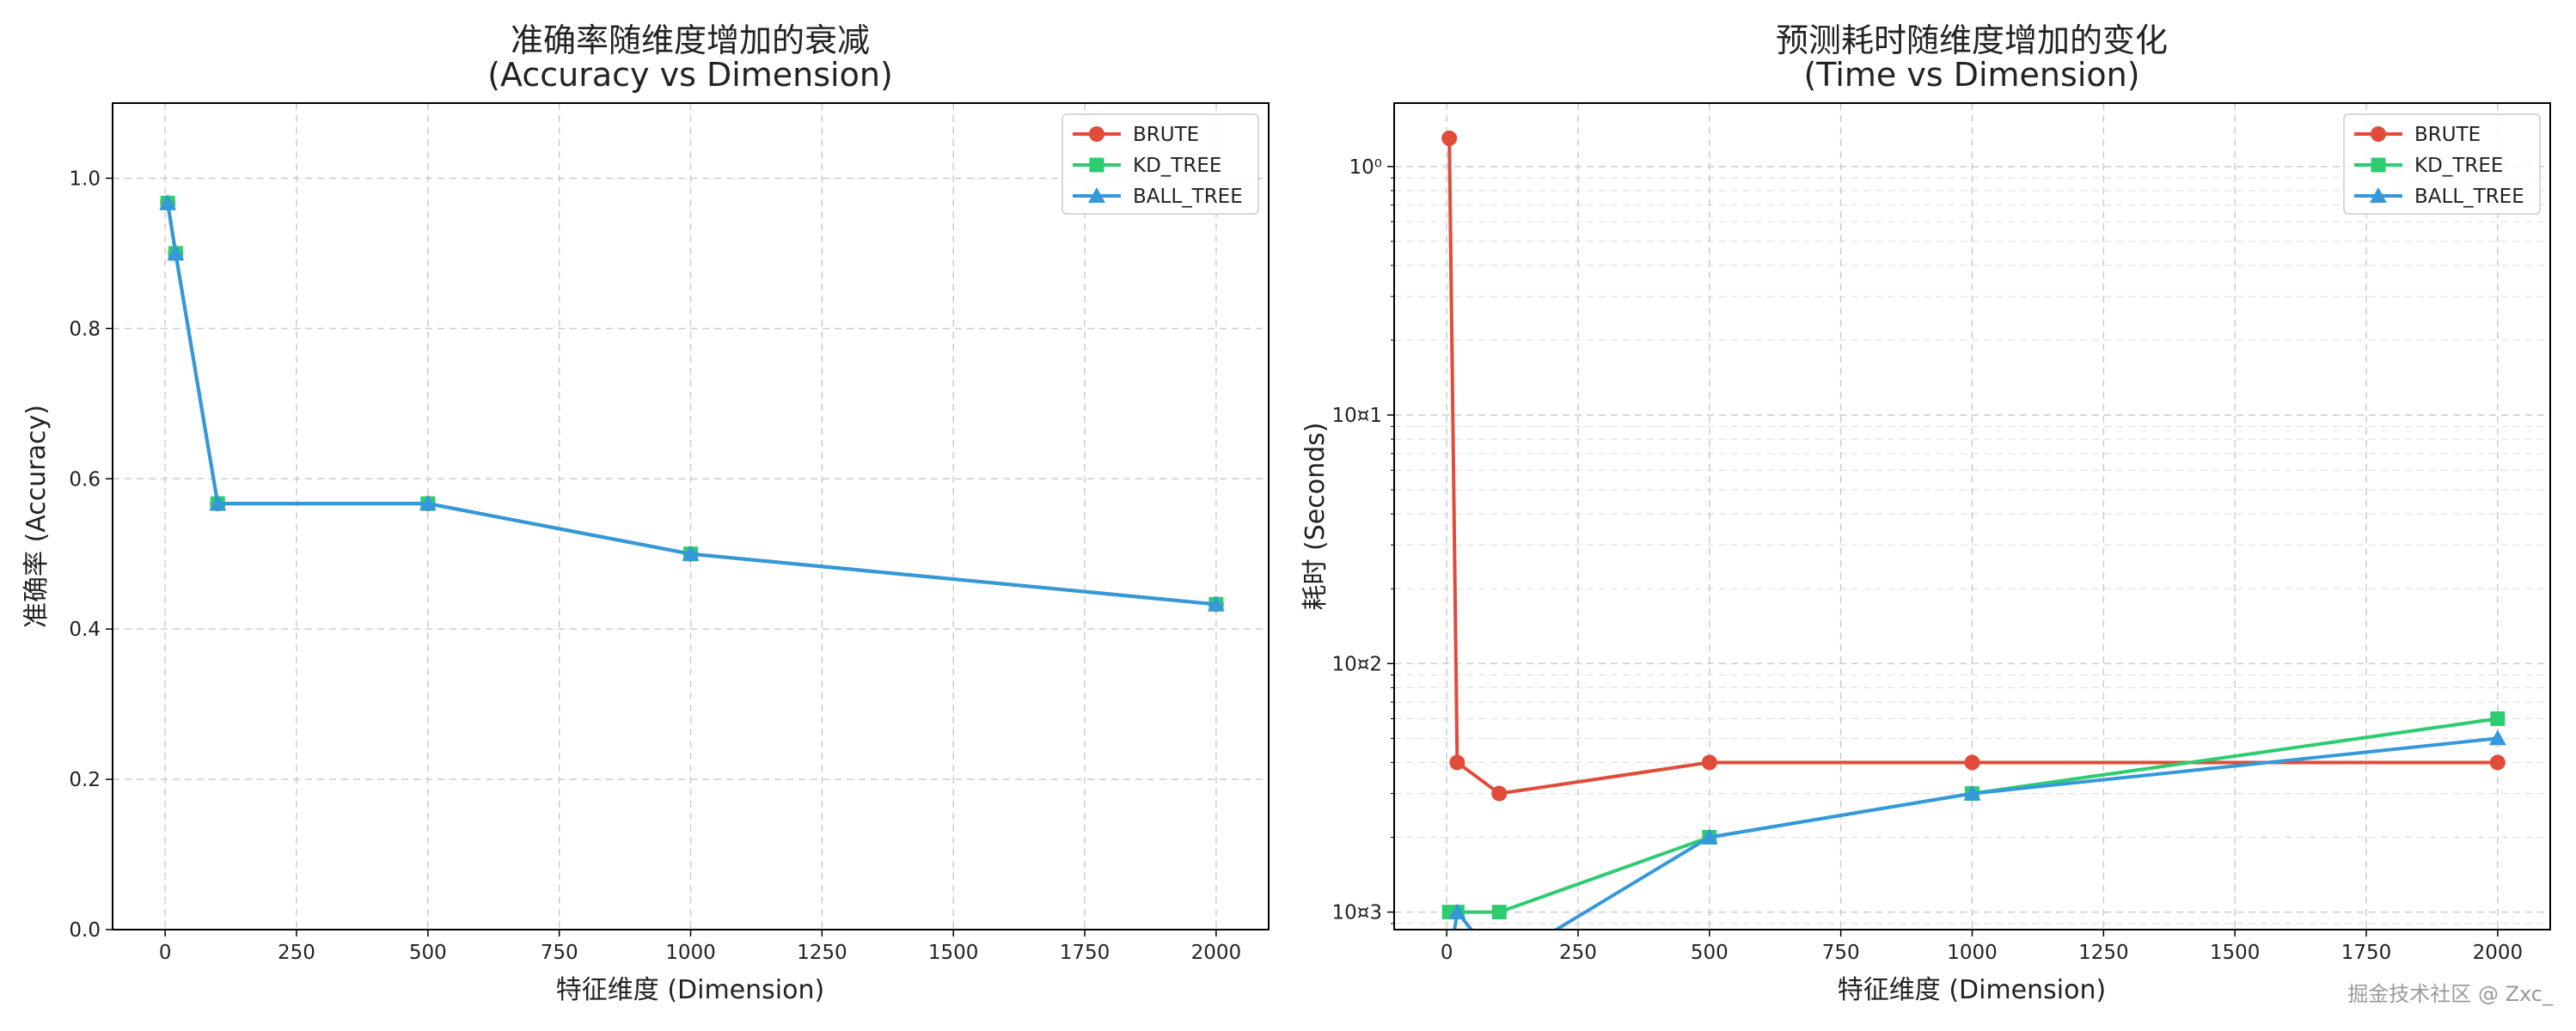 The height and width of the screenshot is (1031, 2576). What do you see at coordinates (1315, 517) in the screenshot?
I see `y-axis-label: 耗时 (Seconds)` at bounding box center [1315, 517].